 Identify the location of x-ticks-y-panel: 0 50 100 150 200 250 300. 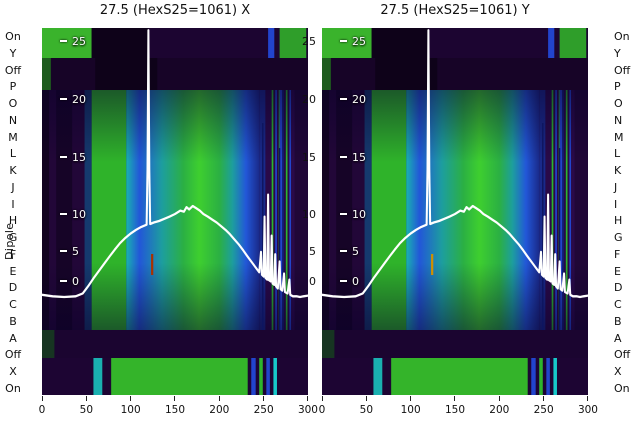
(455, 406).